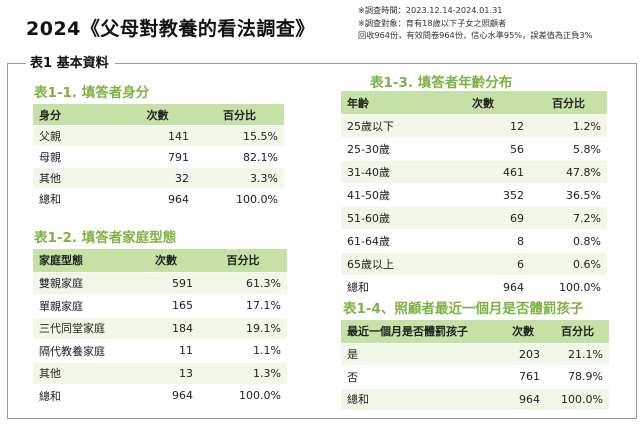  Describe the element at coordinates (587, 241) in the screenshot. I see `table-cell: 0.8%` at that location.